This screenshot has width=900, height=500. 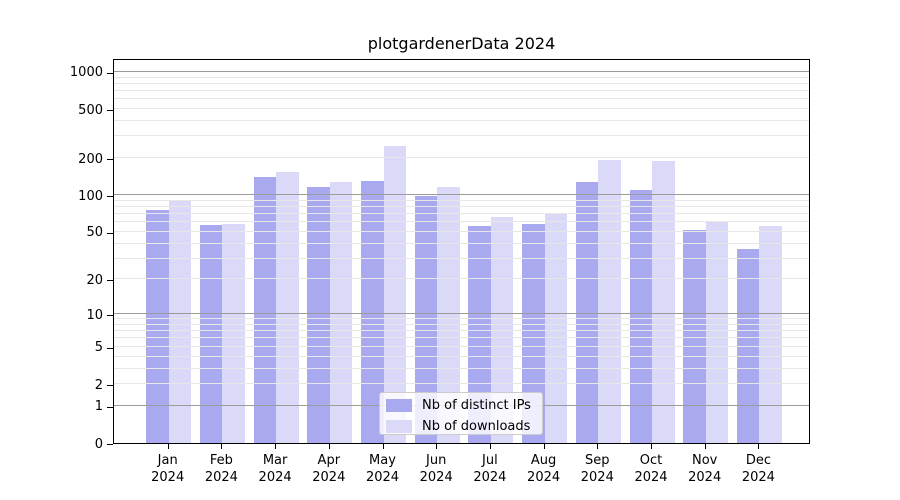 I want to click on x-label-year-apr: 2024, so click(x=329, y=477).